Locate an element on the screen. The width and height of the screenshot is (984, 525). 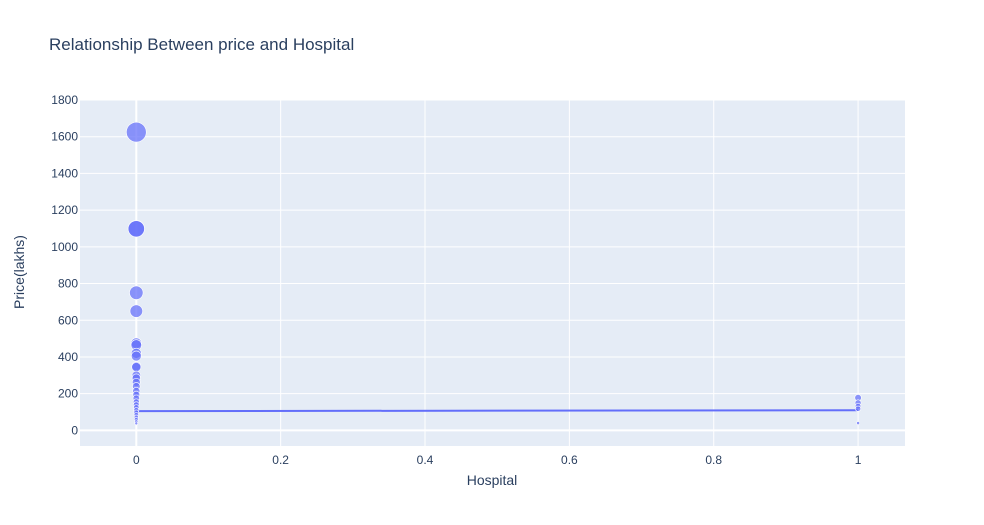
trendline-layer is located at coordinates (497, 411).